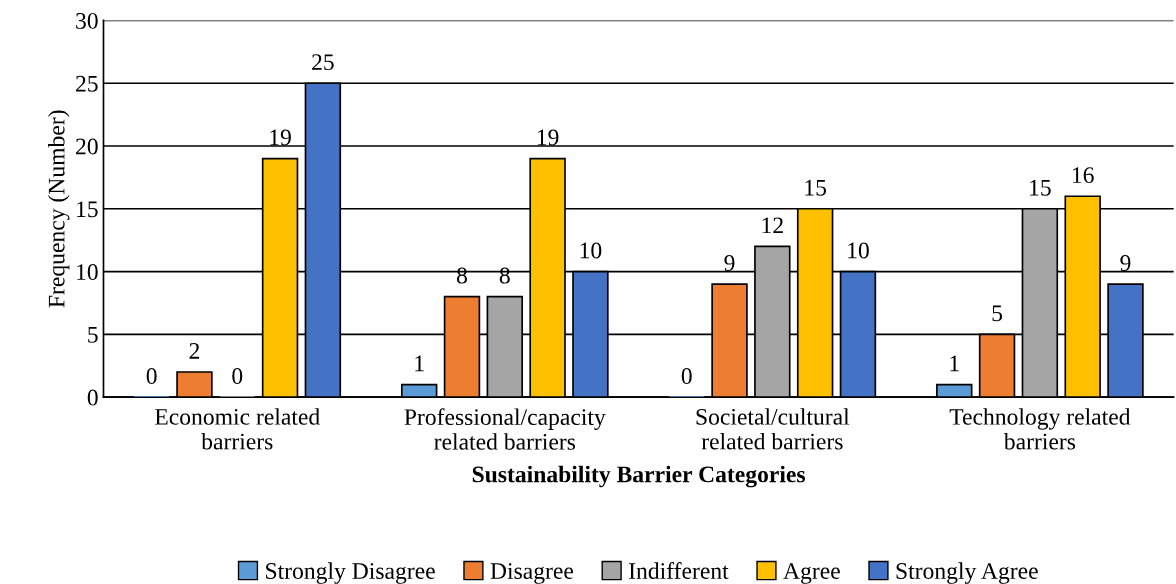 The width and height of the screenshot is (1176, 584). What do you see at coordinates (1083, 175) in the screenshot?
I see `data-label: 16` at bounding box center [1083, 175].